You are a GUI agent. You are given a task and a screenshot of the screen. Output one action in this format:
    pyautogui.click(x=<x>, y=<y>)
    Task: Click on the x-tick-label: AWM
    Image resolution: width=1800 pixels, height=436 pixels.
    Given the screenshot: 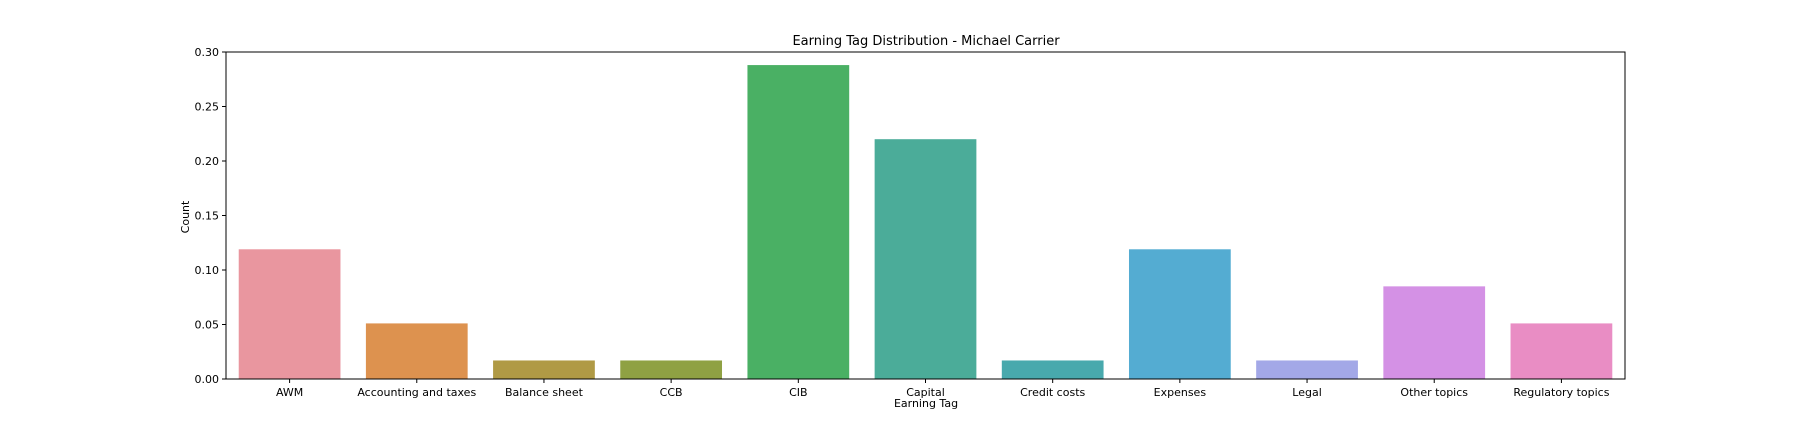 What is the action you would take?
    pyautogui.click(x=289, y=392)
    